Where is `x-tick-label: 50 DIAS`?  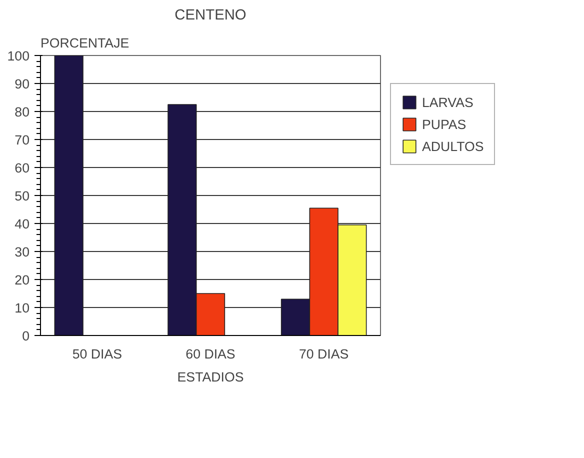 x-tick-label: 50 DIAS is located at coordinates (97, 354).